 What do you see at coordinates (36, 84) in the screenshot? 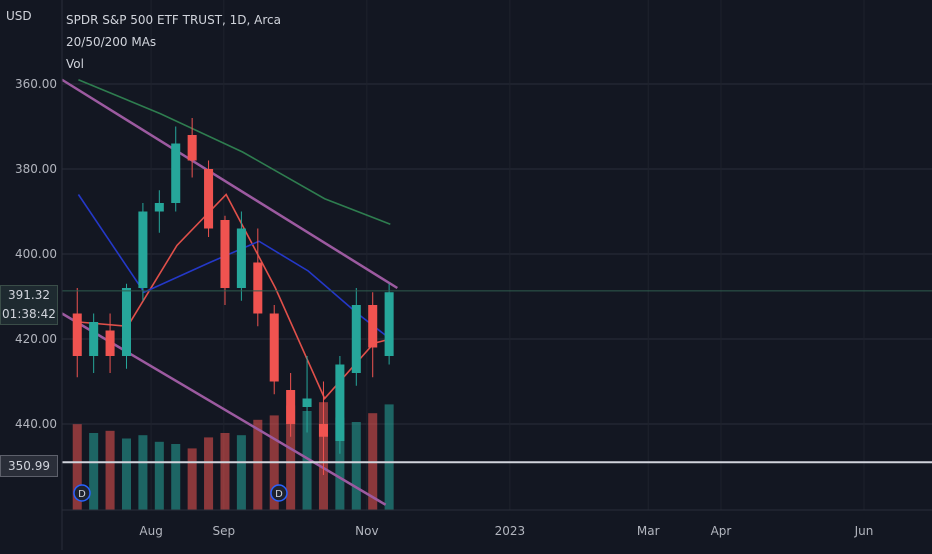
I see `y-tick-label: 360.00` at bounding box center [36, 84].